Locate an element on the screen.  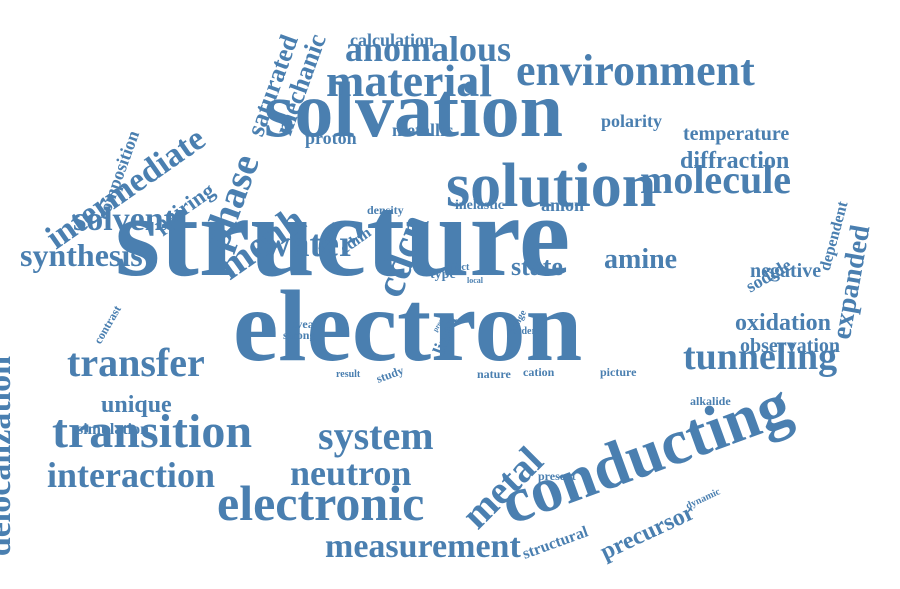
word-system: system is located at coordinates (376, 435).